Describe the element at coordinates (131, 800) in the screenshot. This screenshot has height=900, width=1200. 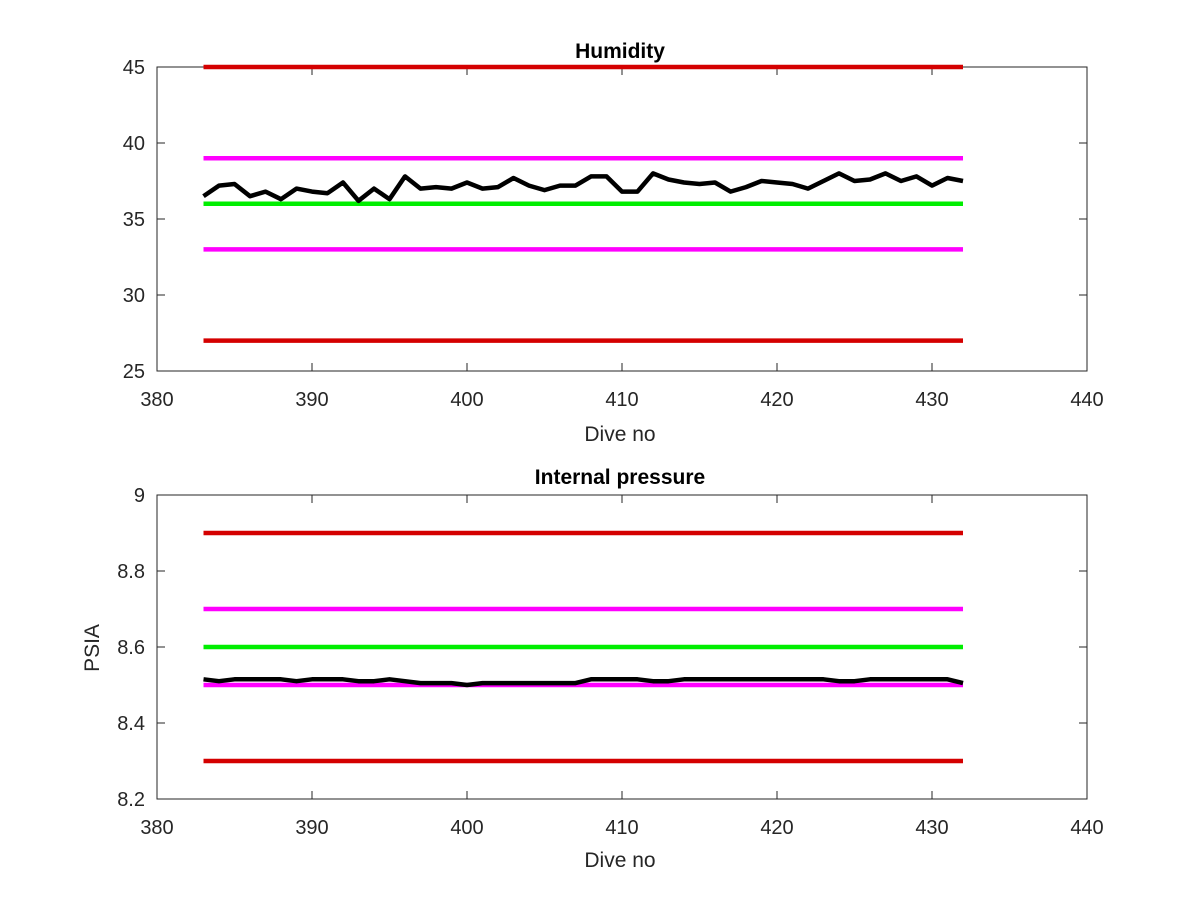
I see `internal-pressure-ytick-label: 8.2` at that location.